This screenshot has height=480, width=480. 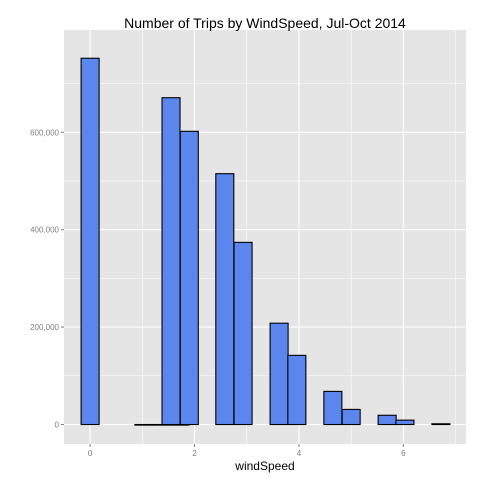 I want to click on y-tick-label: 0, so click(x=57, y=425).